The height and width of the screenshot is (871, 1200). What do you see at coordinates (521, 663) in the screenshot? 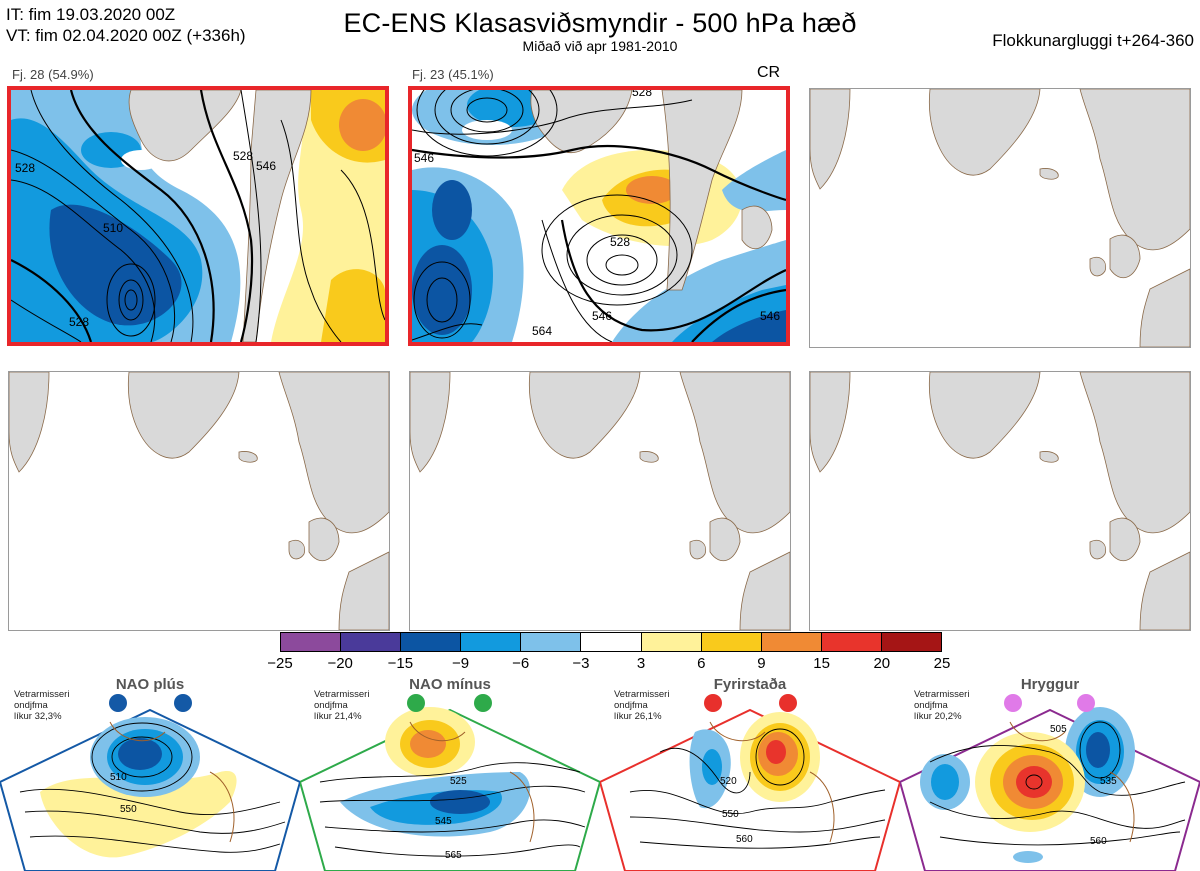
I see `colorbar-tick-label: −6` at bounding box center [521, 663].